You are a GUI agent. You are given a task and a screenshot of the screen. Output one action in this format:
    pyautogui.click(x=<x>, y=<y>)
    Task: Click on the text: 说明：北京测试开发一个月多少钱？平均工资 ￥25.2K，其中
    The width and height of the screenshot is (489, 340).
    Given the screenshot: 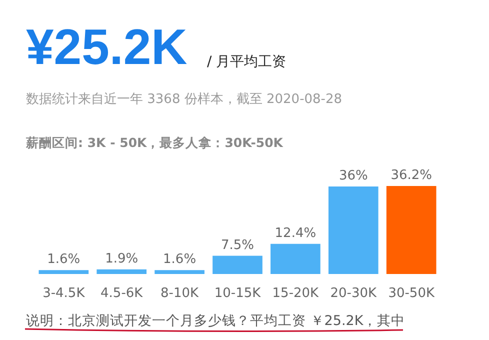 What is the action you would take?
    pyautogui.click(x=216, y=321)
    